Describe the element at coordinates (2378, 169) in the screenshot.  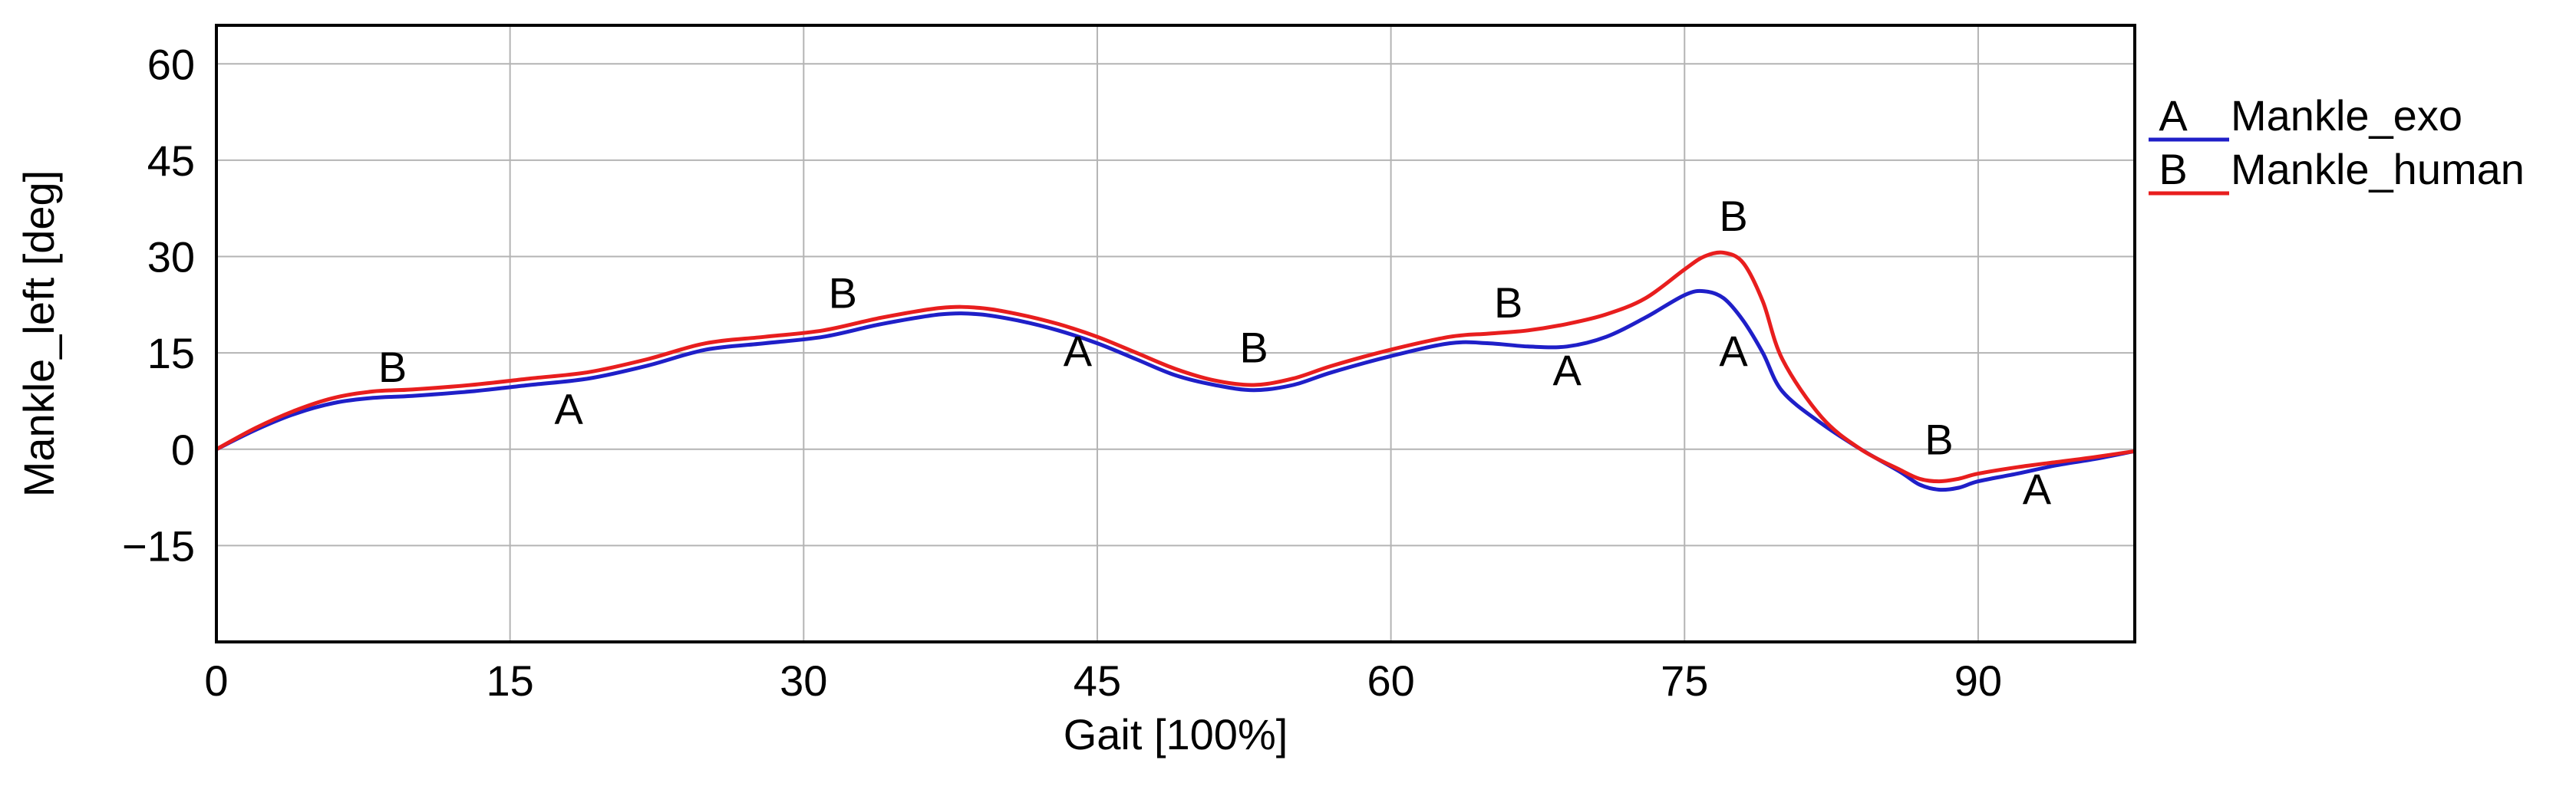
I see `legend-label: Mankle_human` at that location.